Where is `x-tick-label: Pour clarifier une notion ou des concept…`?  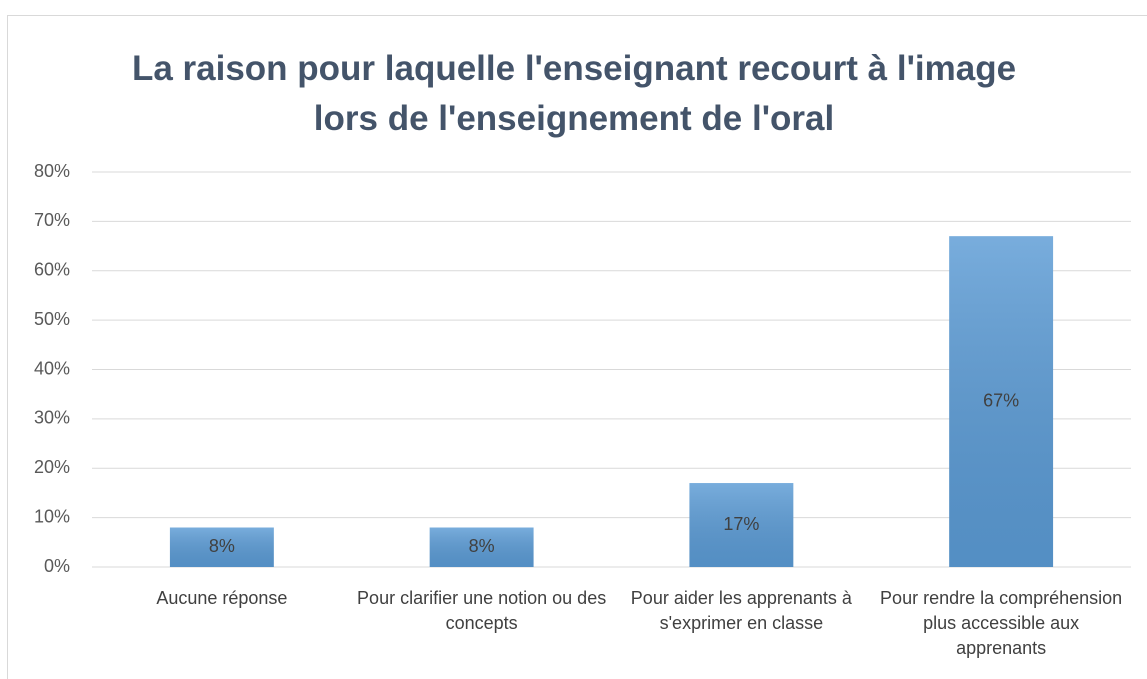
x-tick-label: Pour clarifier une notion ou des concept… is located at coordinates (482, 610).